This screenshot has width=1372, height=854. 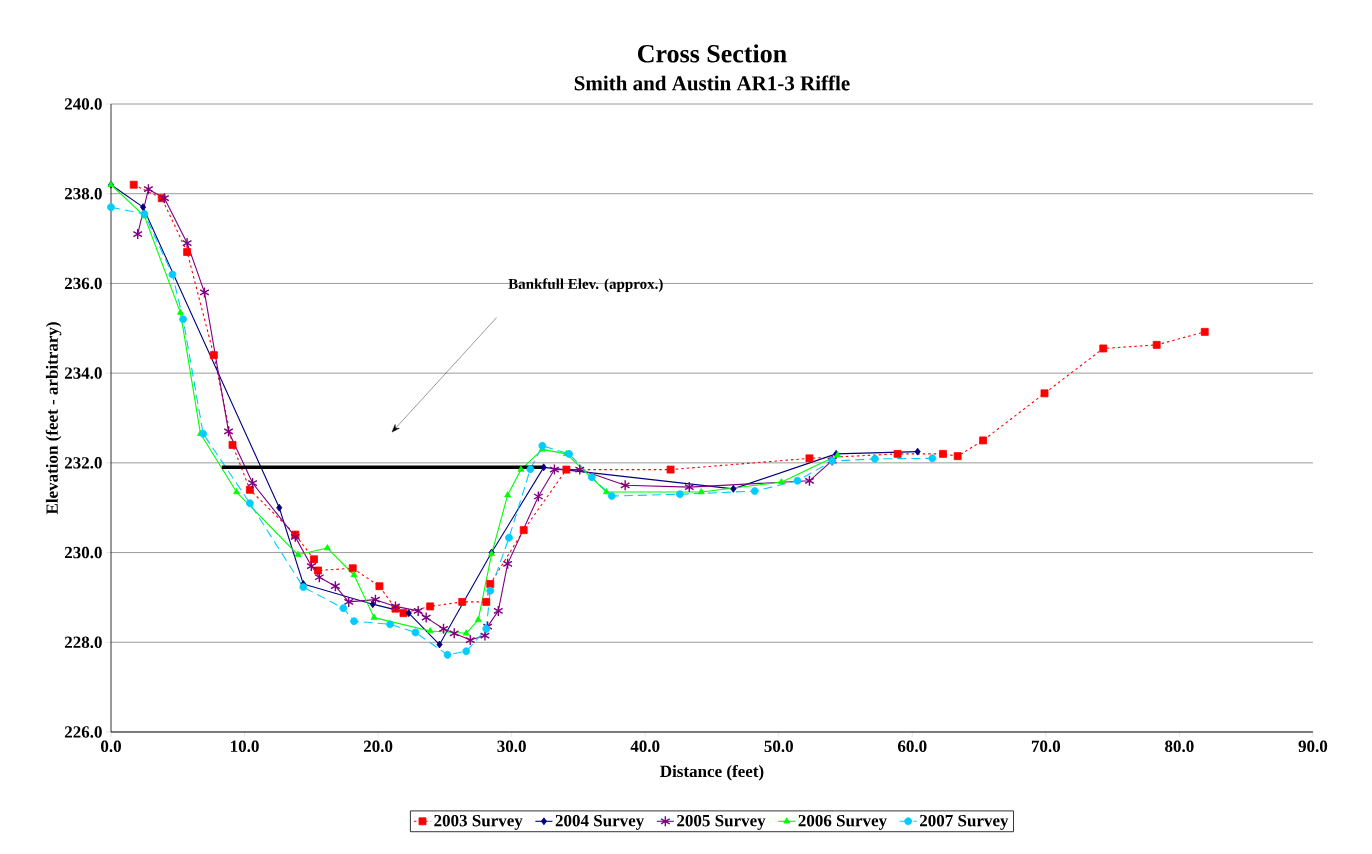 I want to click on x-tick-label: 30.0, so click(x=511, y=746).